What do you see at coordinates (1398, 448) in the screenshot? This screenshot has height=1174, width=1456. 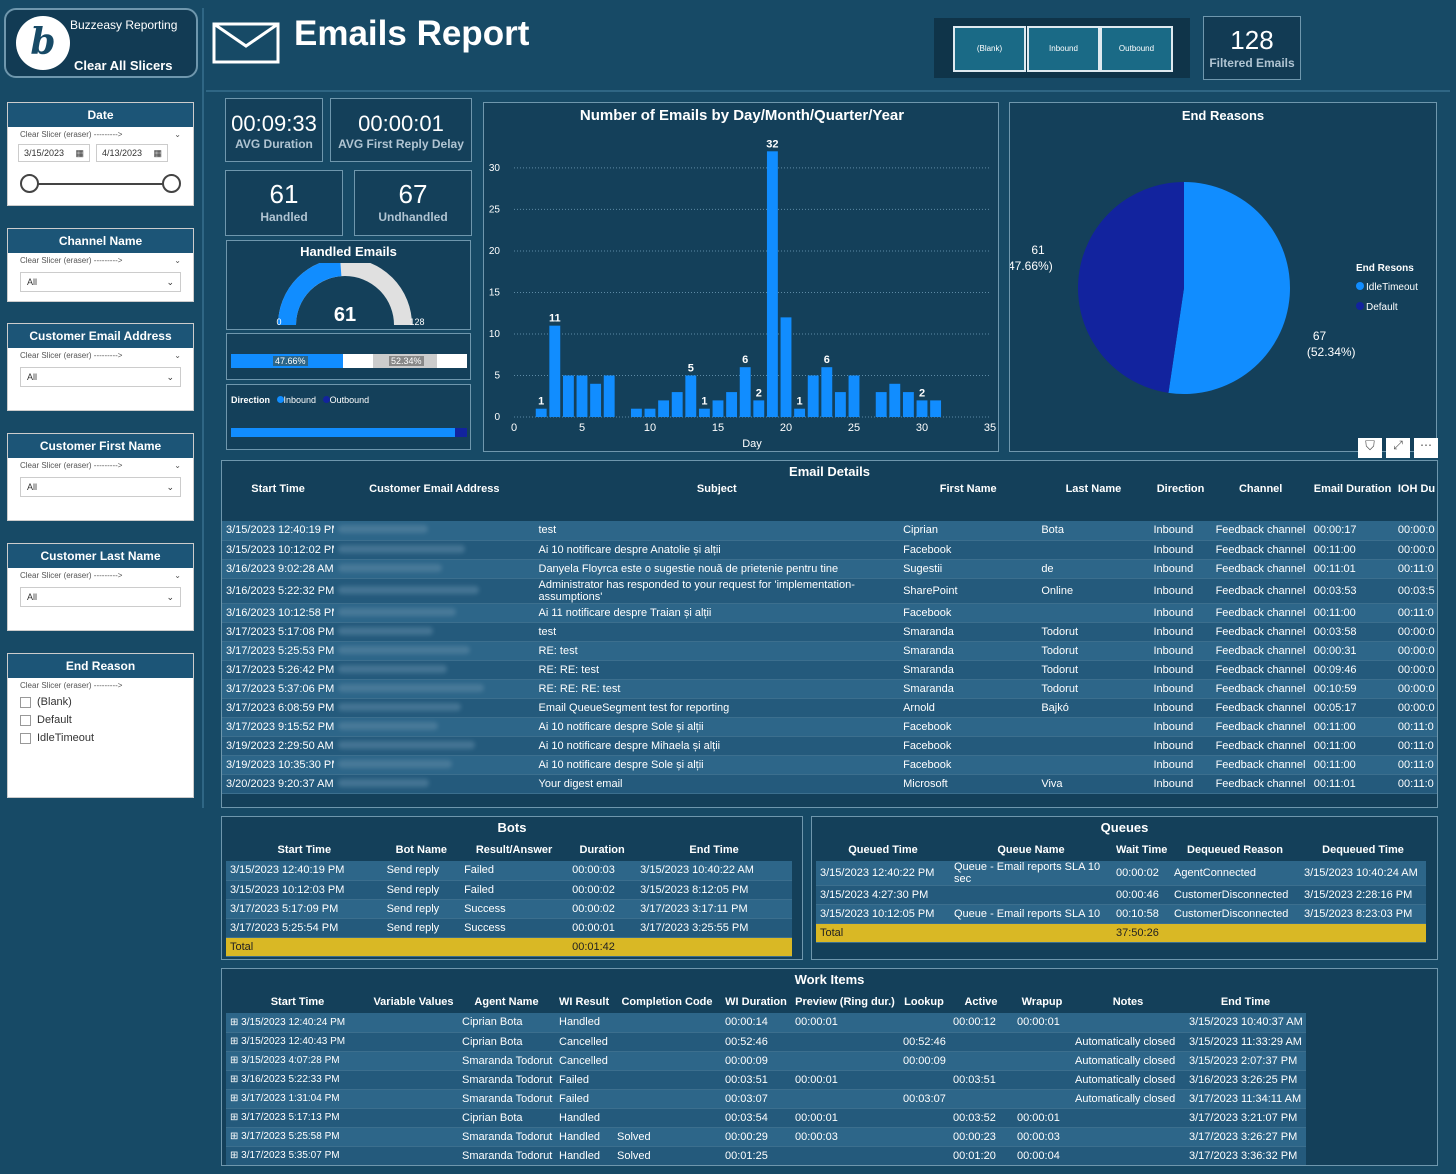 I see `expand-icon: ⤢` at bounding box center [1398, 448].